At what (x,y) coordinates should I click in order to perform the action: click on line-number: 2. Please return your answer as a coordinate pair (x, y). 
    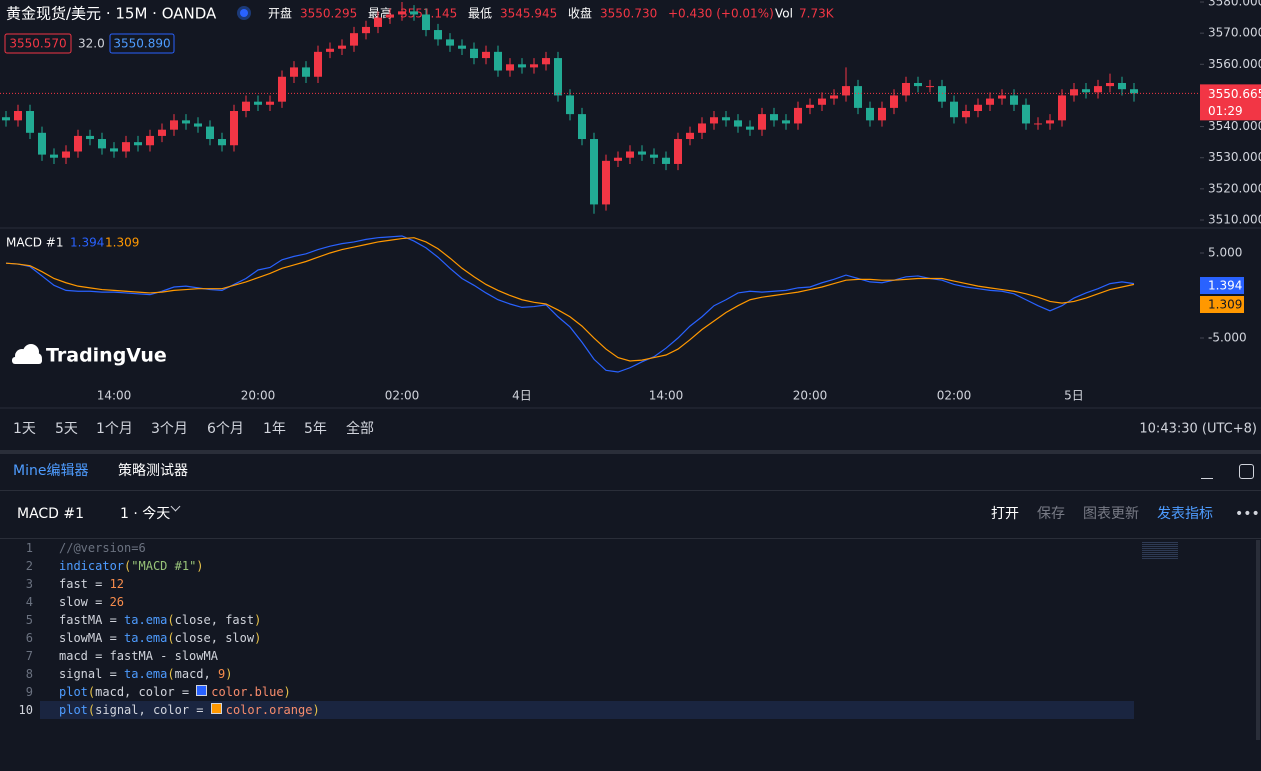
    Looking at the image, I should click on (29, 566).